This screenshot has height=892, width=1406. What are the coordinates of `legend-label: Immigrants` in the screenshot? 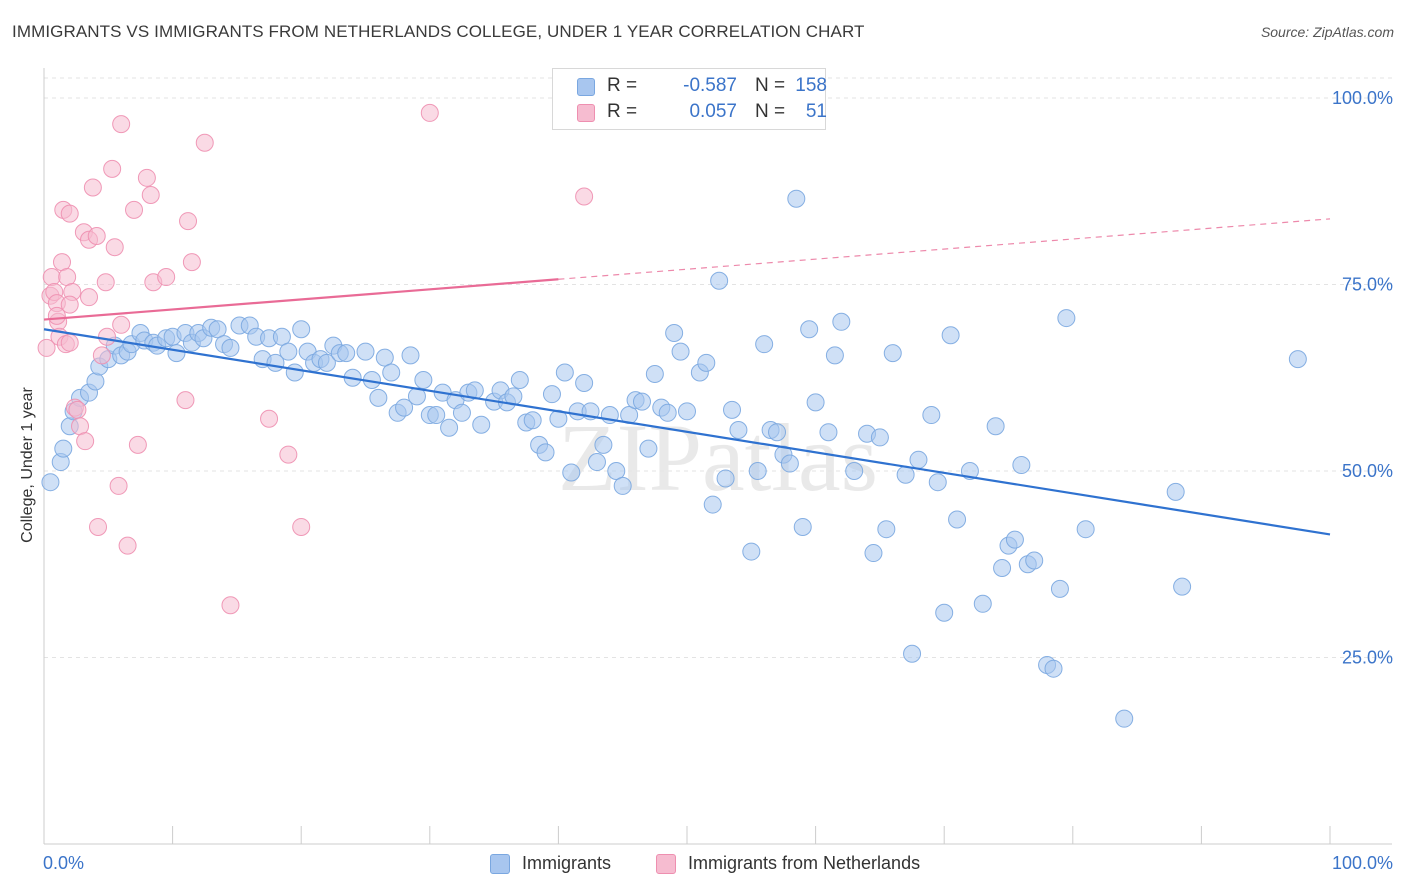 It's located at (567, 863).